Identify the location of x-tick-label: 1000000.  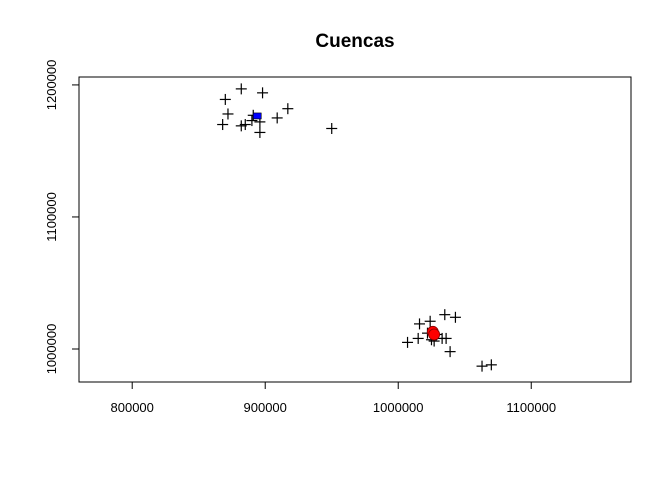
(398, 407).